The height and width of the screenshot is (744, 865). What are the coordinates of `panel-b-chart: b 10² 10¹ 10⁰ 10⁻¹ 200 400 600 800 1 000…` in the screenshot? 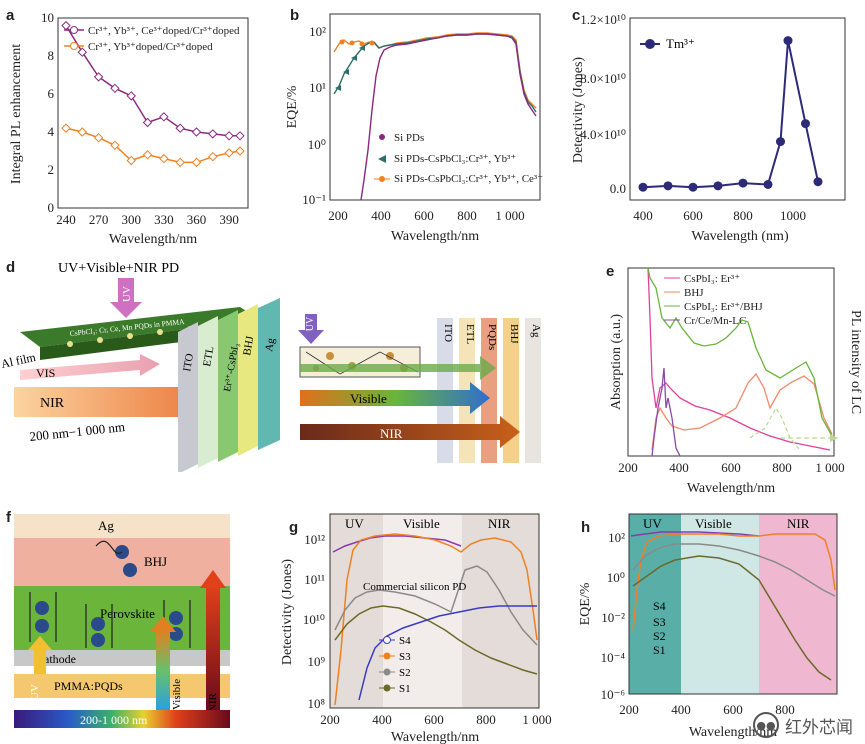 It's located at (414, 125).